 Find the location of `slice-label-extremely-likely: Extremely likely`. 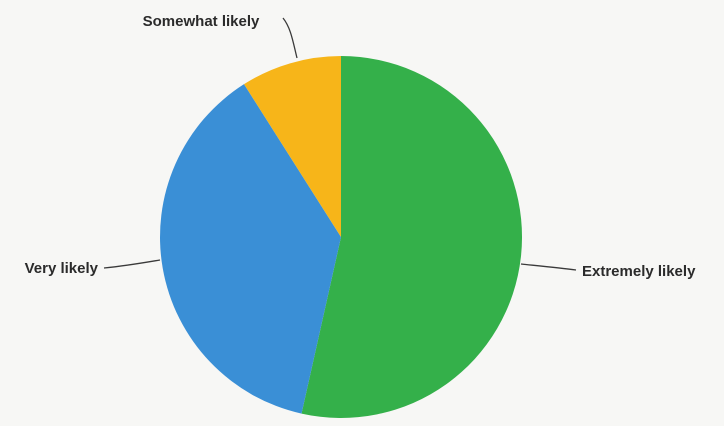

slice-label-extremely-likely: Extremely likely is located at coordinates (639, 271).